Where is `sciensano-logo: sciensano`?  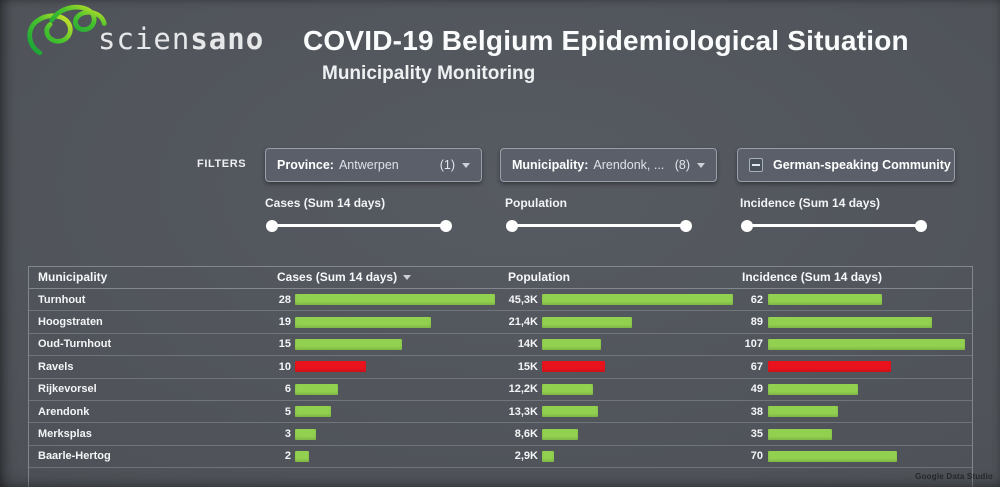 sciensano-logo: sciensano is located at coordinates (145, 33).